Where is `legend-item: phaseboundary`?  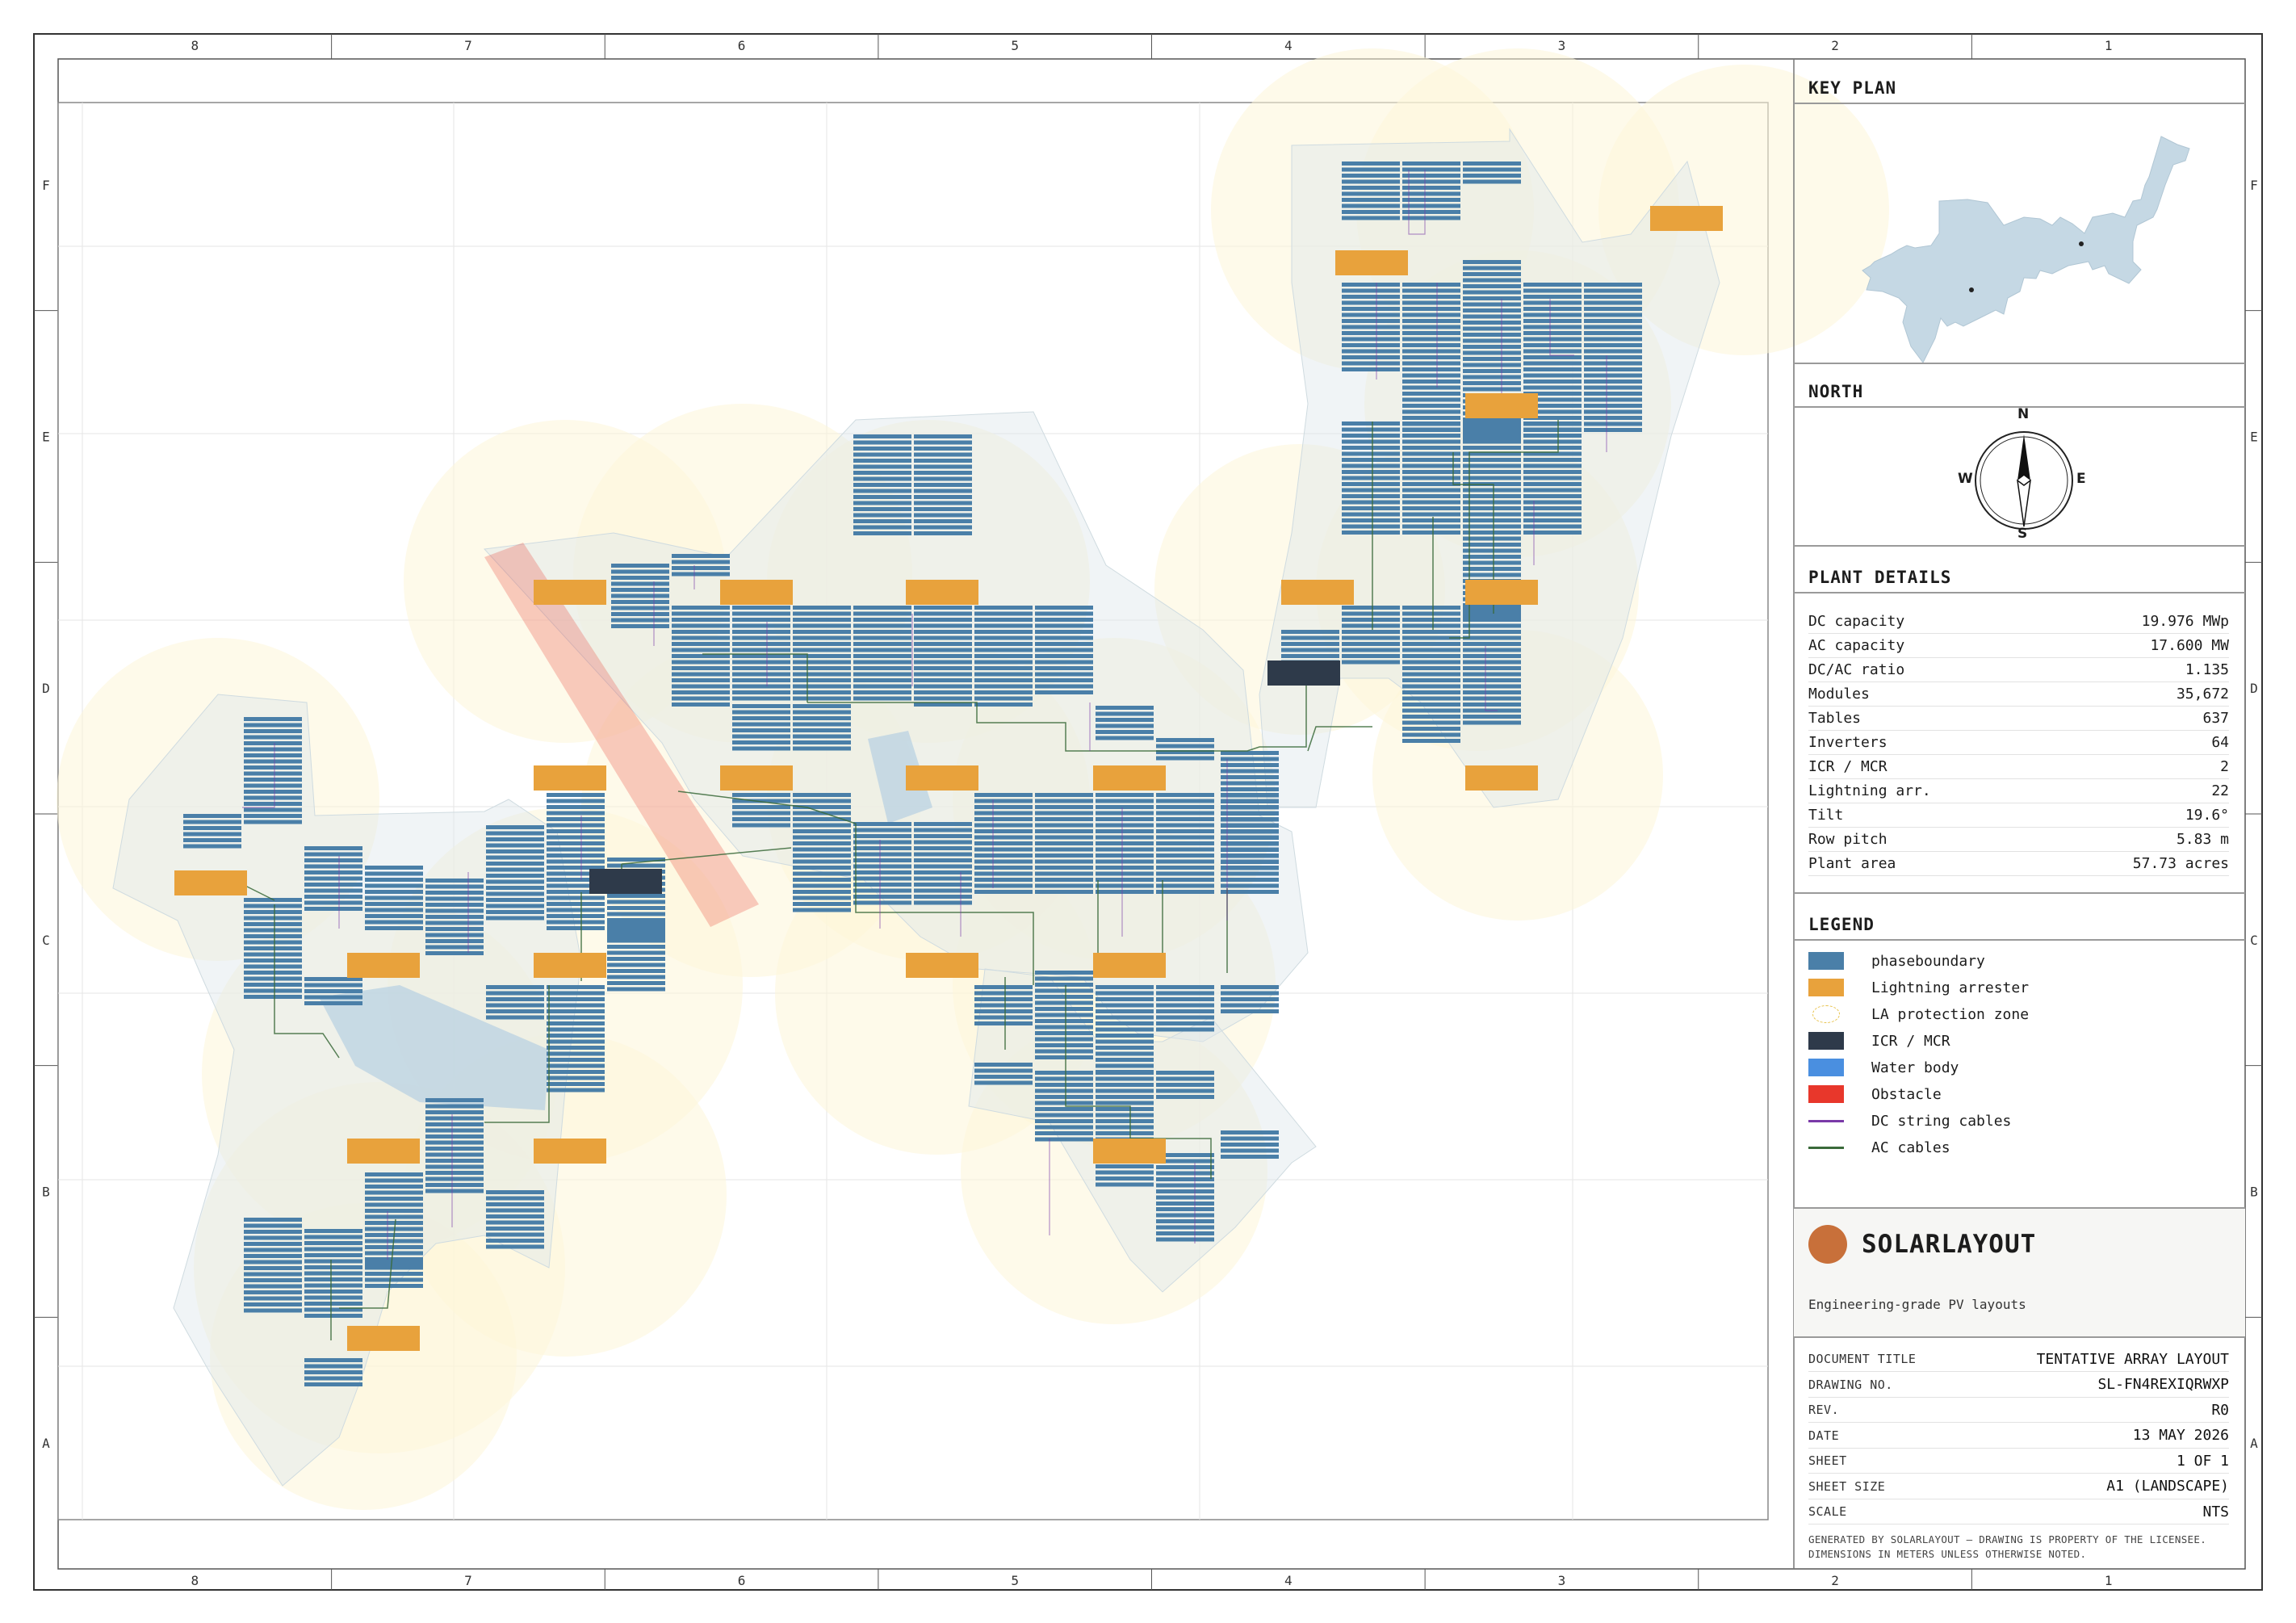 legend-item: phaseboundary is located at coordinates (1896, 961).